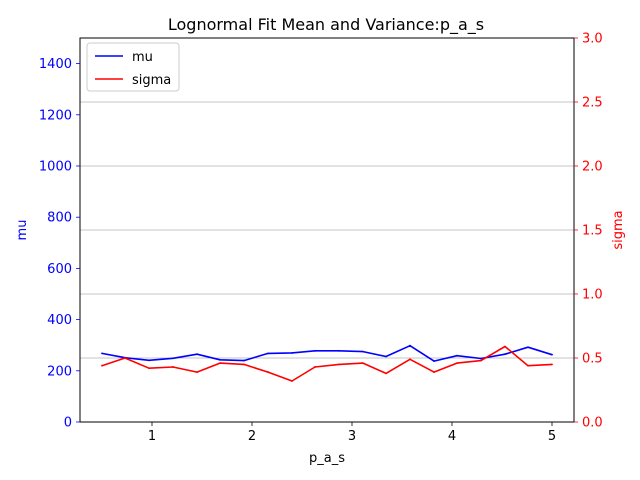 This screenshot has width=640, height=480. What do you see at coordinates (59, 269) in the screenshot?
I see `y-left-tick-label-3: 600` at bounding box center [59, 269].